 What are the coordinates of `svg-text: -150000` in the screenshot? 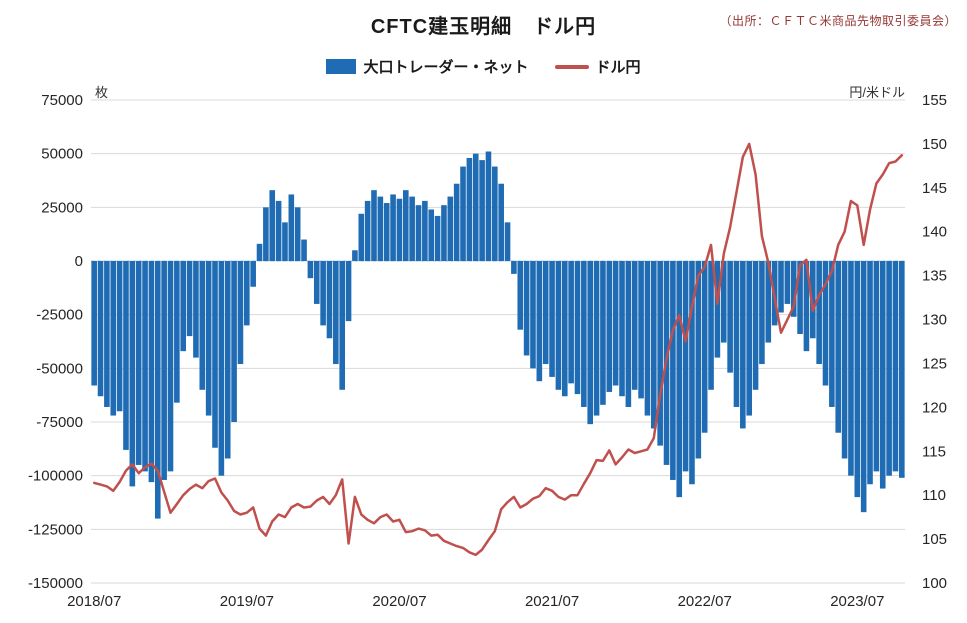 It's located at (55, 583).